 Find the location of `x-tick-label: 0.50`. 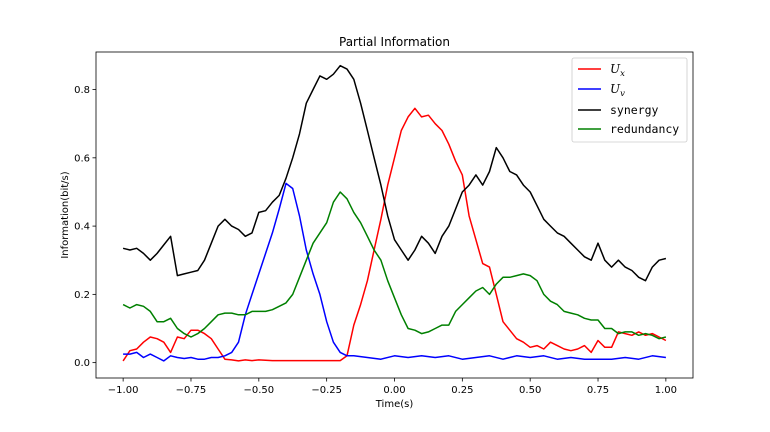

x-tick-label: 0.50 is located at coordinates (530, 390).